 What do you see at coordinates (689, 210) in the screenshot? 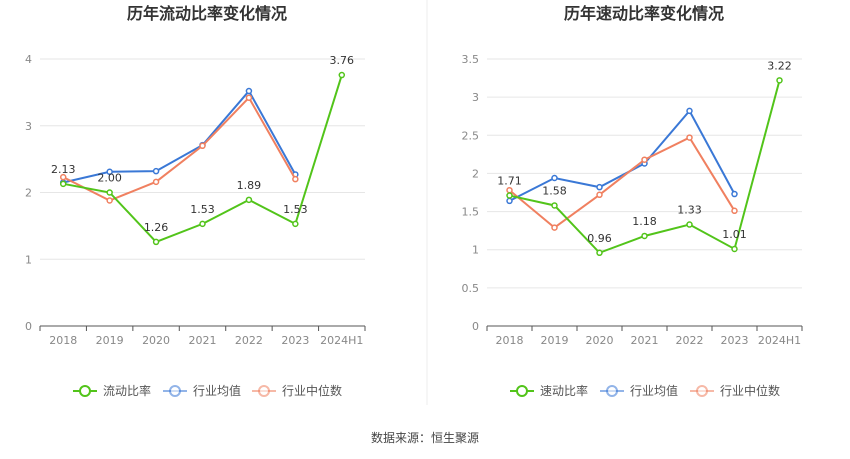
I see `data-label: 1.33` at bounding box center [689, 210].